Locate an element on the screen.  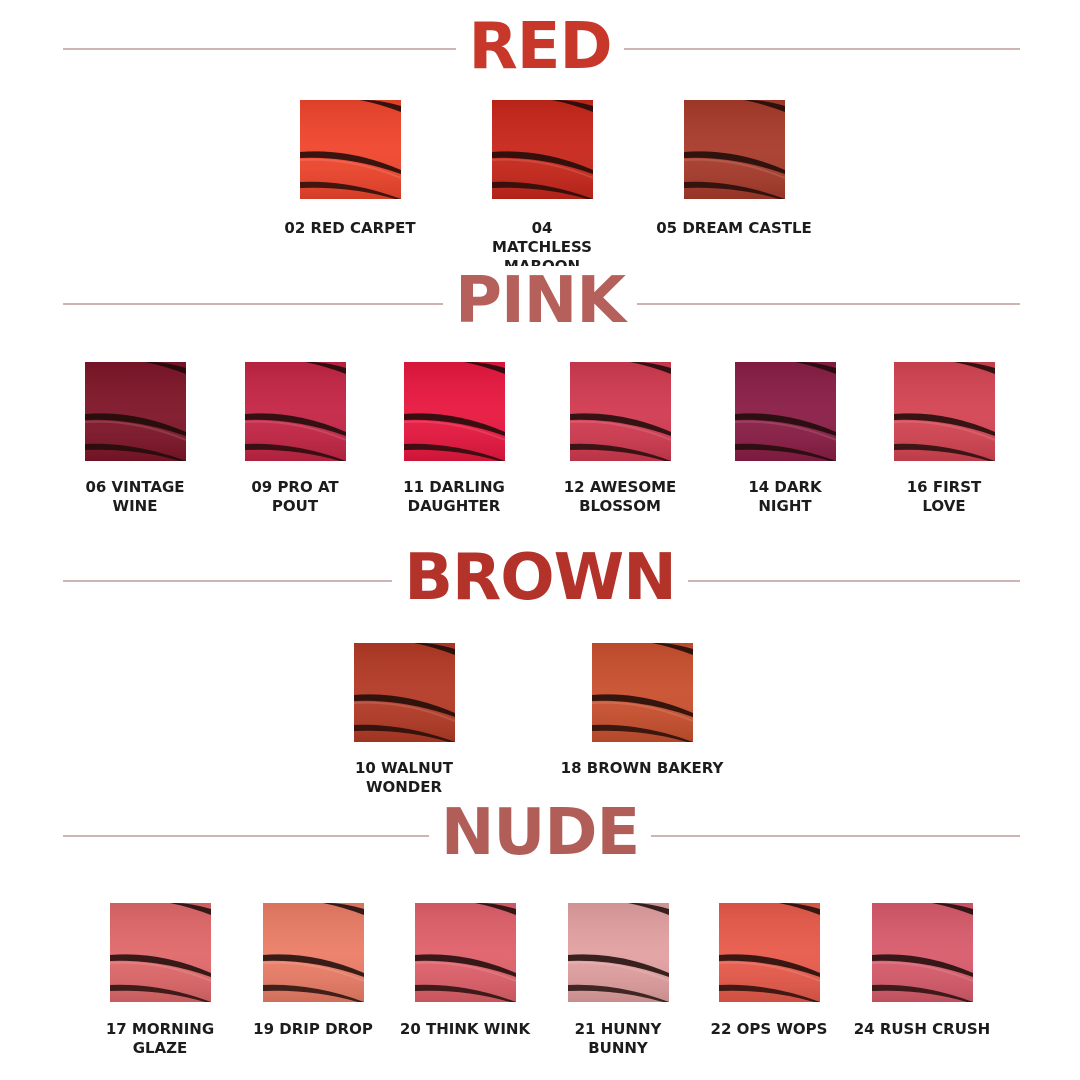
shade-label: 12 AWESOME BLOSSOM is located at coordinates (620, 496).